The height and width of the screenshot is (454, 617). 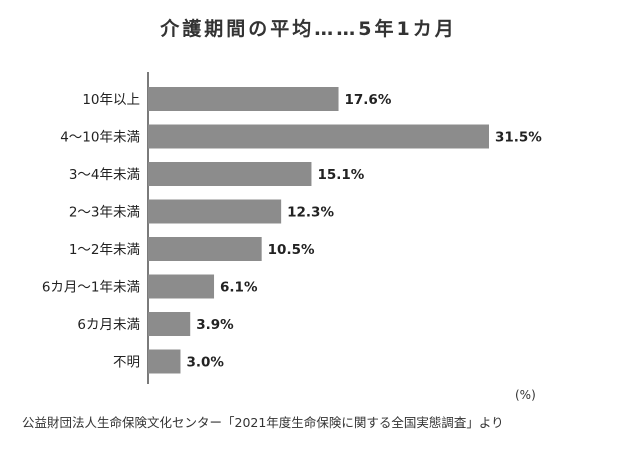 What do you see at coordinates (308, 29) in the screenshot?
I see `chart-title: 介護期間の平均……5年1カ月` at bounding box center [308, 29].